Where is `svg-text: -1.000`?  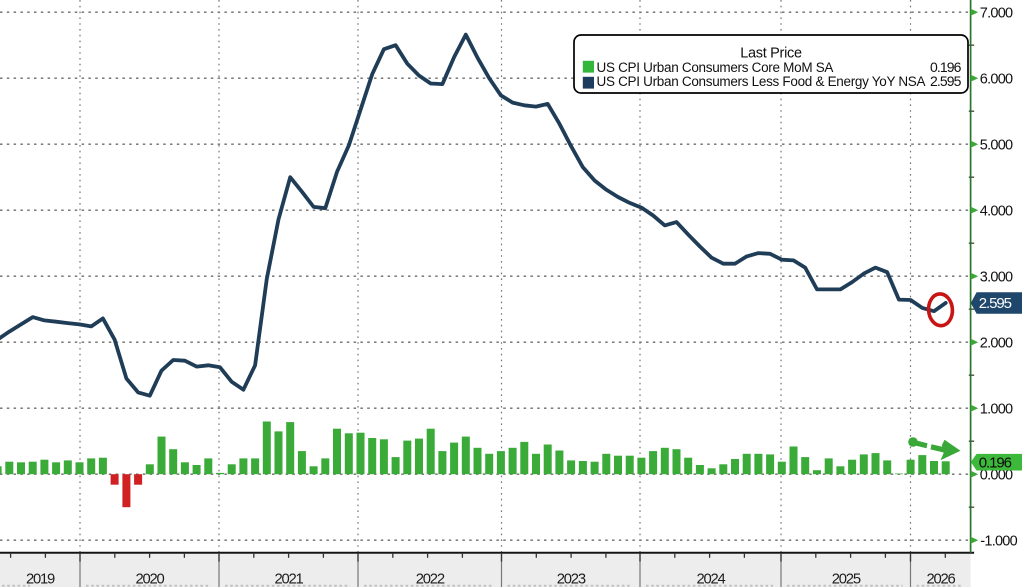 svg-text: -1.000 is located at coordinates (998, 541).